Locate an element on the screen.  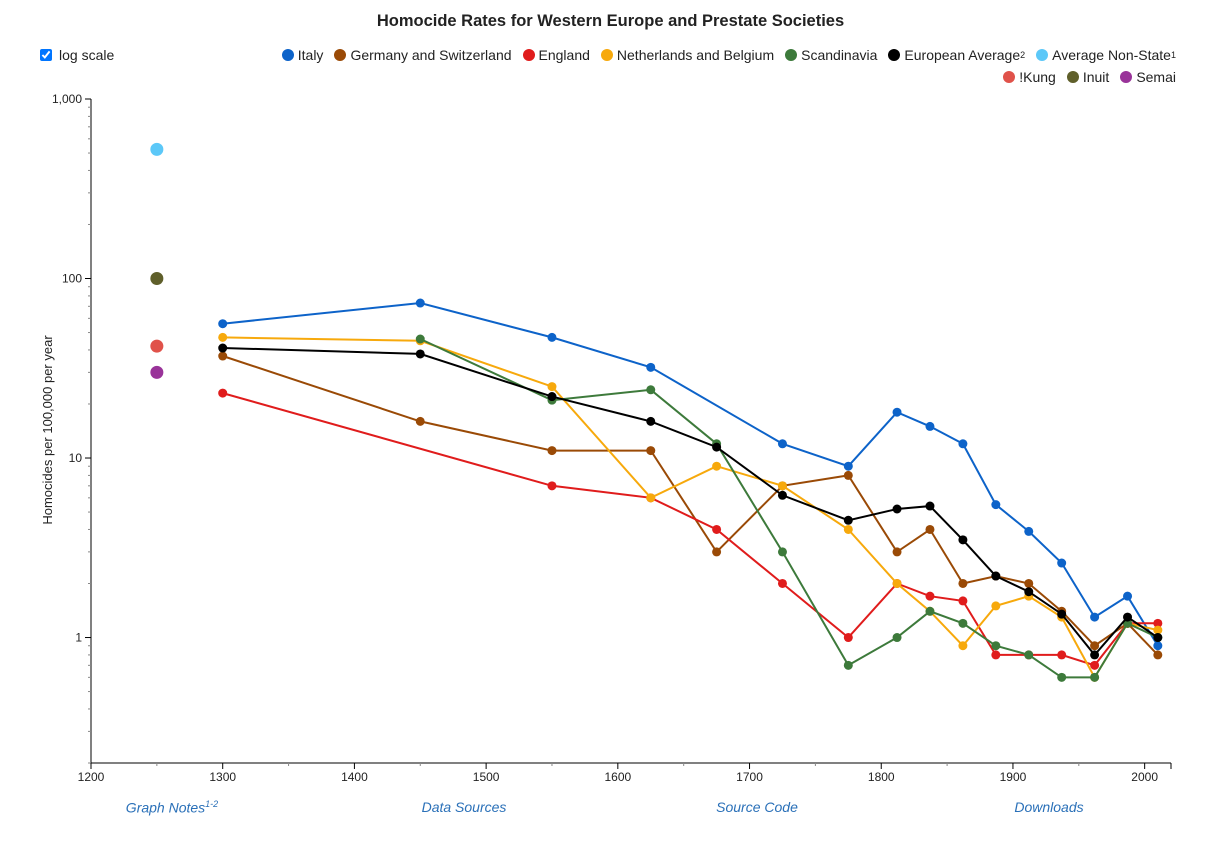
legend-item-italy: Italy is located at coordinates (302, 55).